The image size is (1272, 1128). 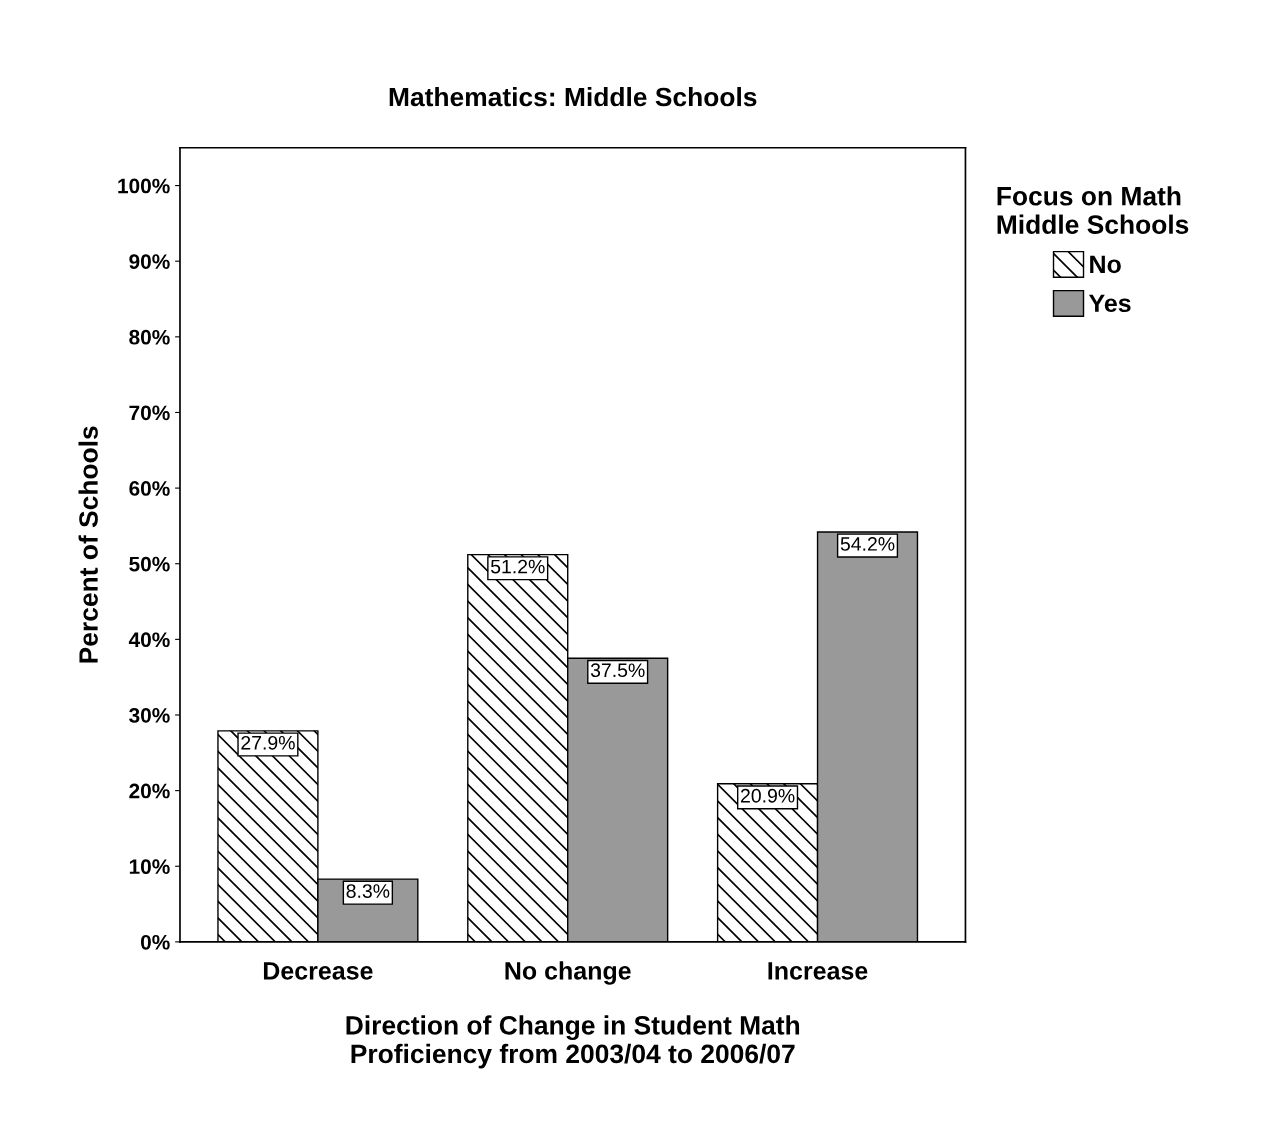 What do you see at coordinates (88, 544) in the screenshot?
I see `y-axis-title: Percent of Schools` at bounding box center [88, 544].